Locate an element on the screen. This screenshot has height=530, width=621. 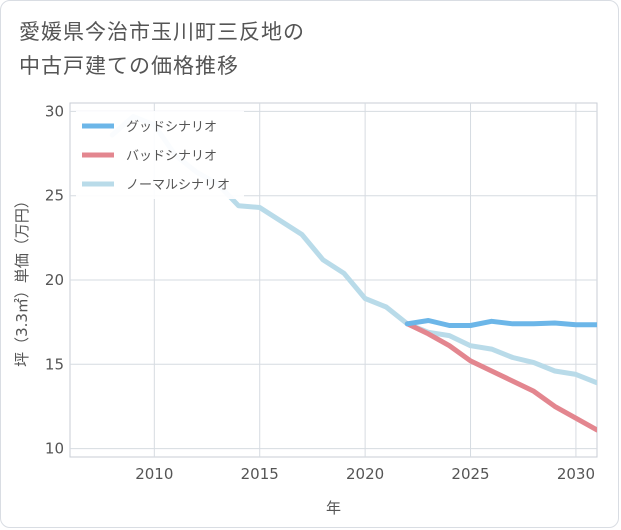
series-line-bad is located at coordinates (500, 377).